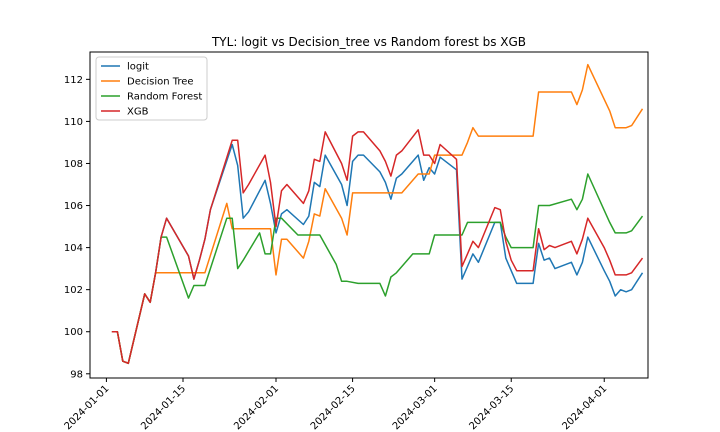 Image resolution: width=720 pixels, height=432 pixels. I want to click on legend: logit Decision Tree Random Forest XGB, so click(151, 88).